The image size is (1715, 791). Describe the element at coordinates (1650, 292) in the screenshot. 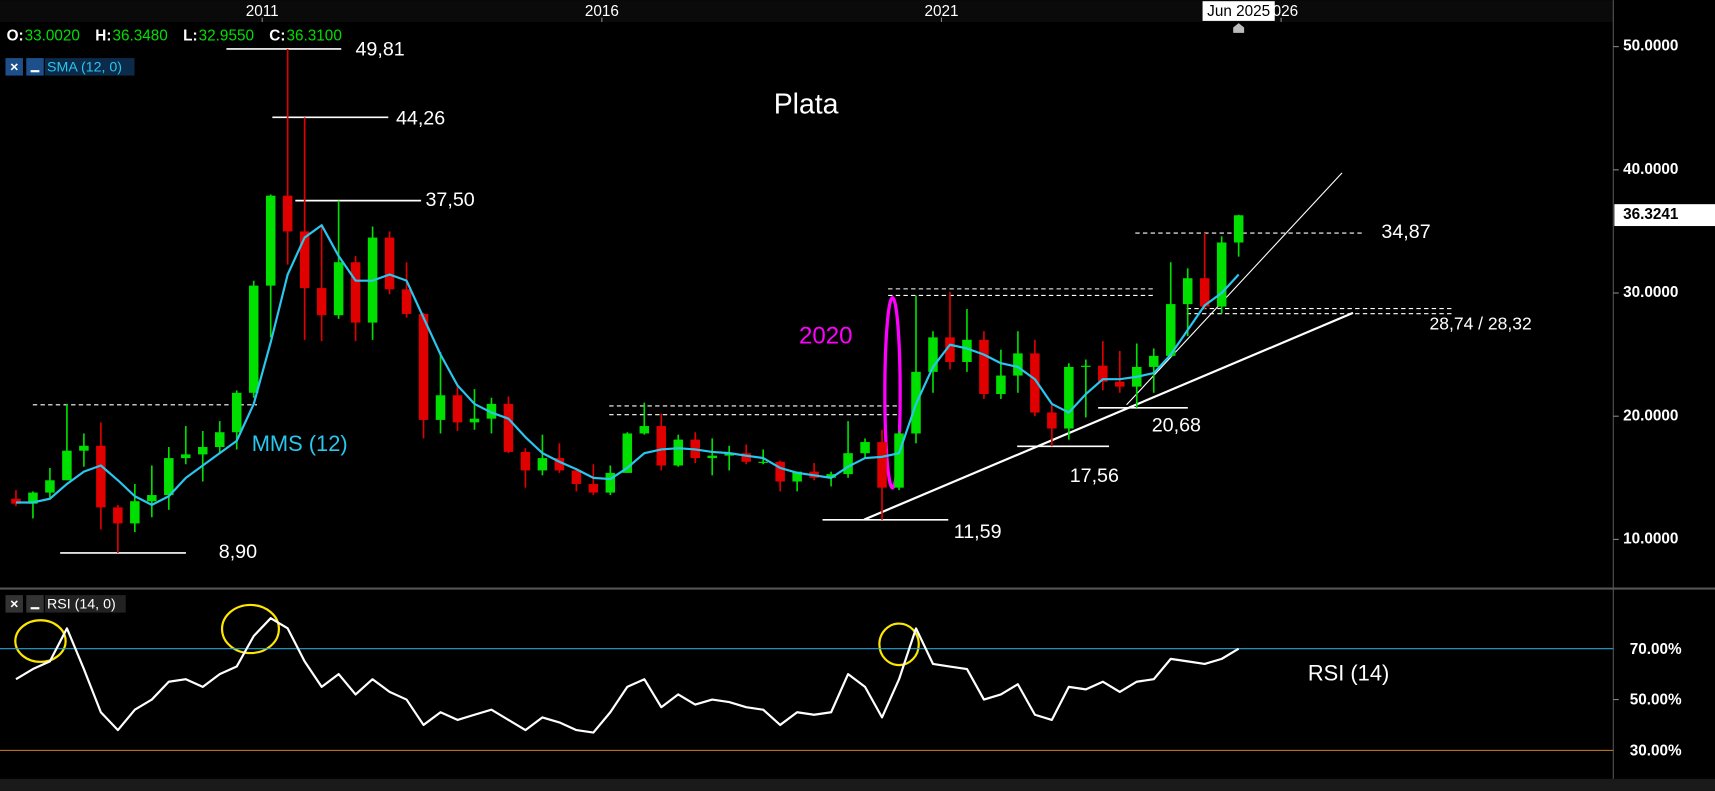

I see `y-tick-label: 30.0000` at that location.